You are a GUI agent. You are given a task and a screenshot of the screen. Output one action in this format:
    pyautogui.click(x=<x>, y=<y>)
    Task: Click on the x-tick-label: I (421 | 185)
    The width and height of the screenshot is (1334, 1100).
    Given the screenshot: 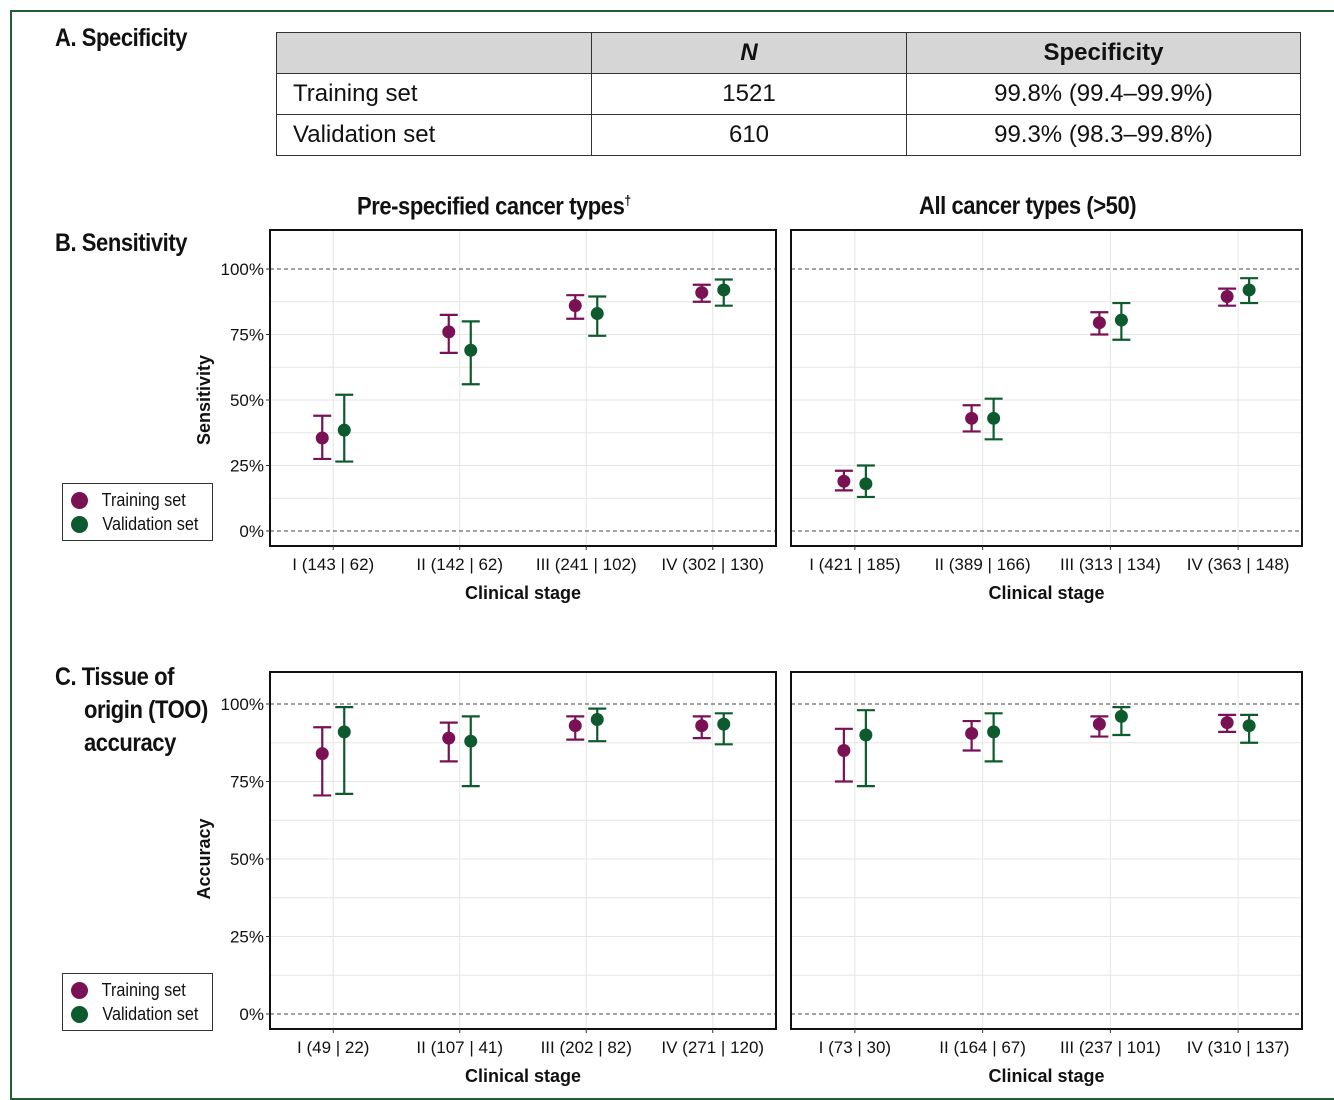 What is the action you would take?
    pyautogui.click(x=854, y=564)
    